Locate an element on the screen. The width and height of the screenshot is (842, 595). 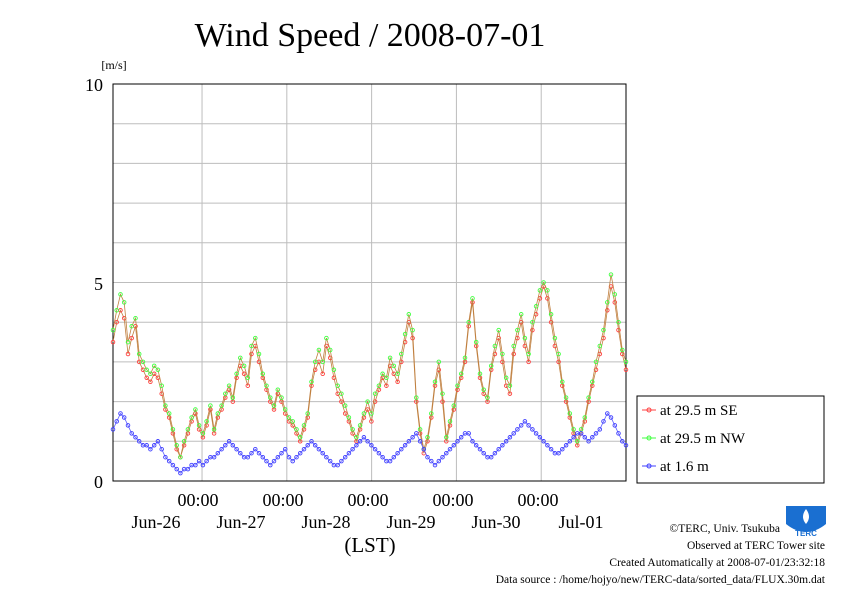
x-day-label: Jun-29 is located at coordinates (411, 522).